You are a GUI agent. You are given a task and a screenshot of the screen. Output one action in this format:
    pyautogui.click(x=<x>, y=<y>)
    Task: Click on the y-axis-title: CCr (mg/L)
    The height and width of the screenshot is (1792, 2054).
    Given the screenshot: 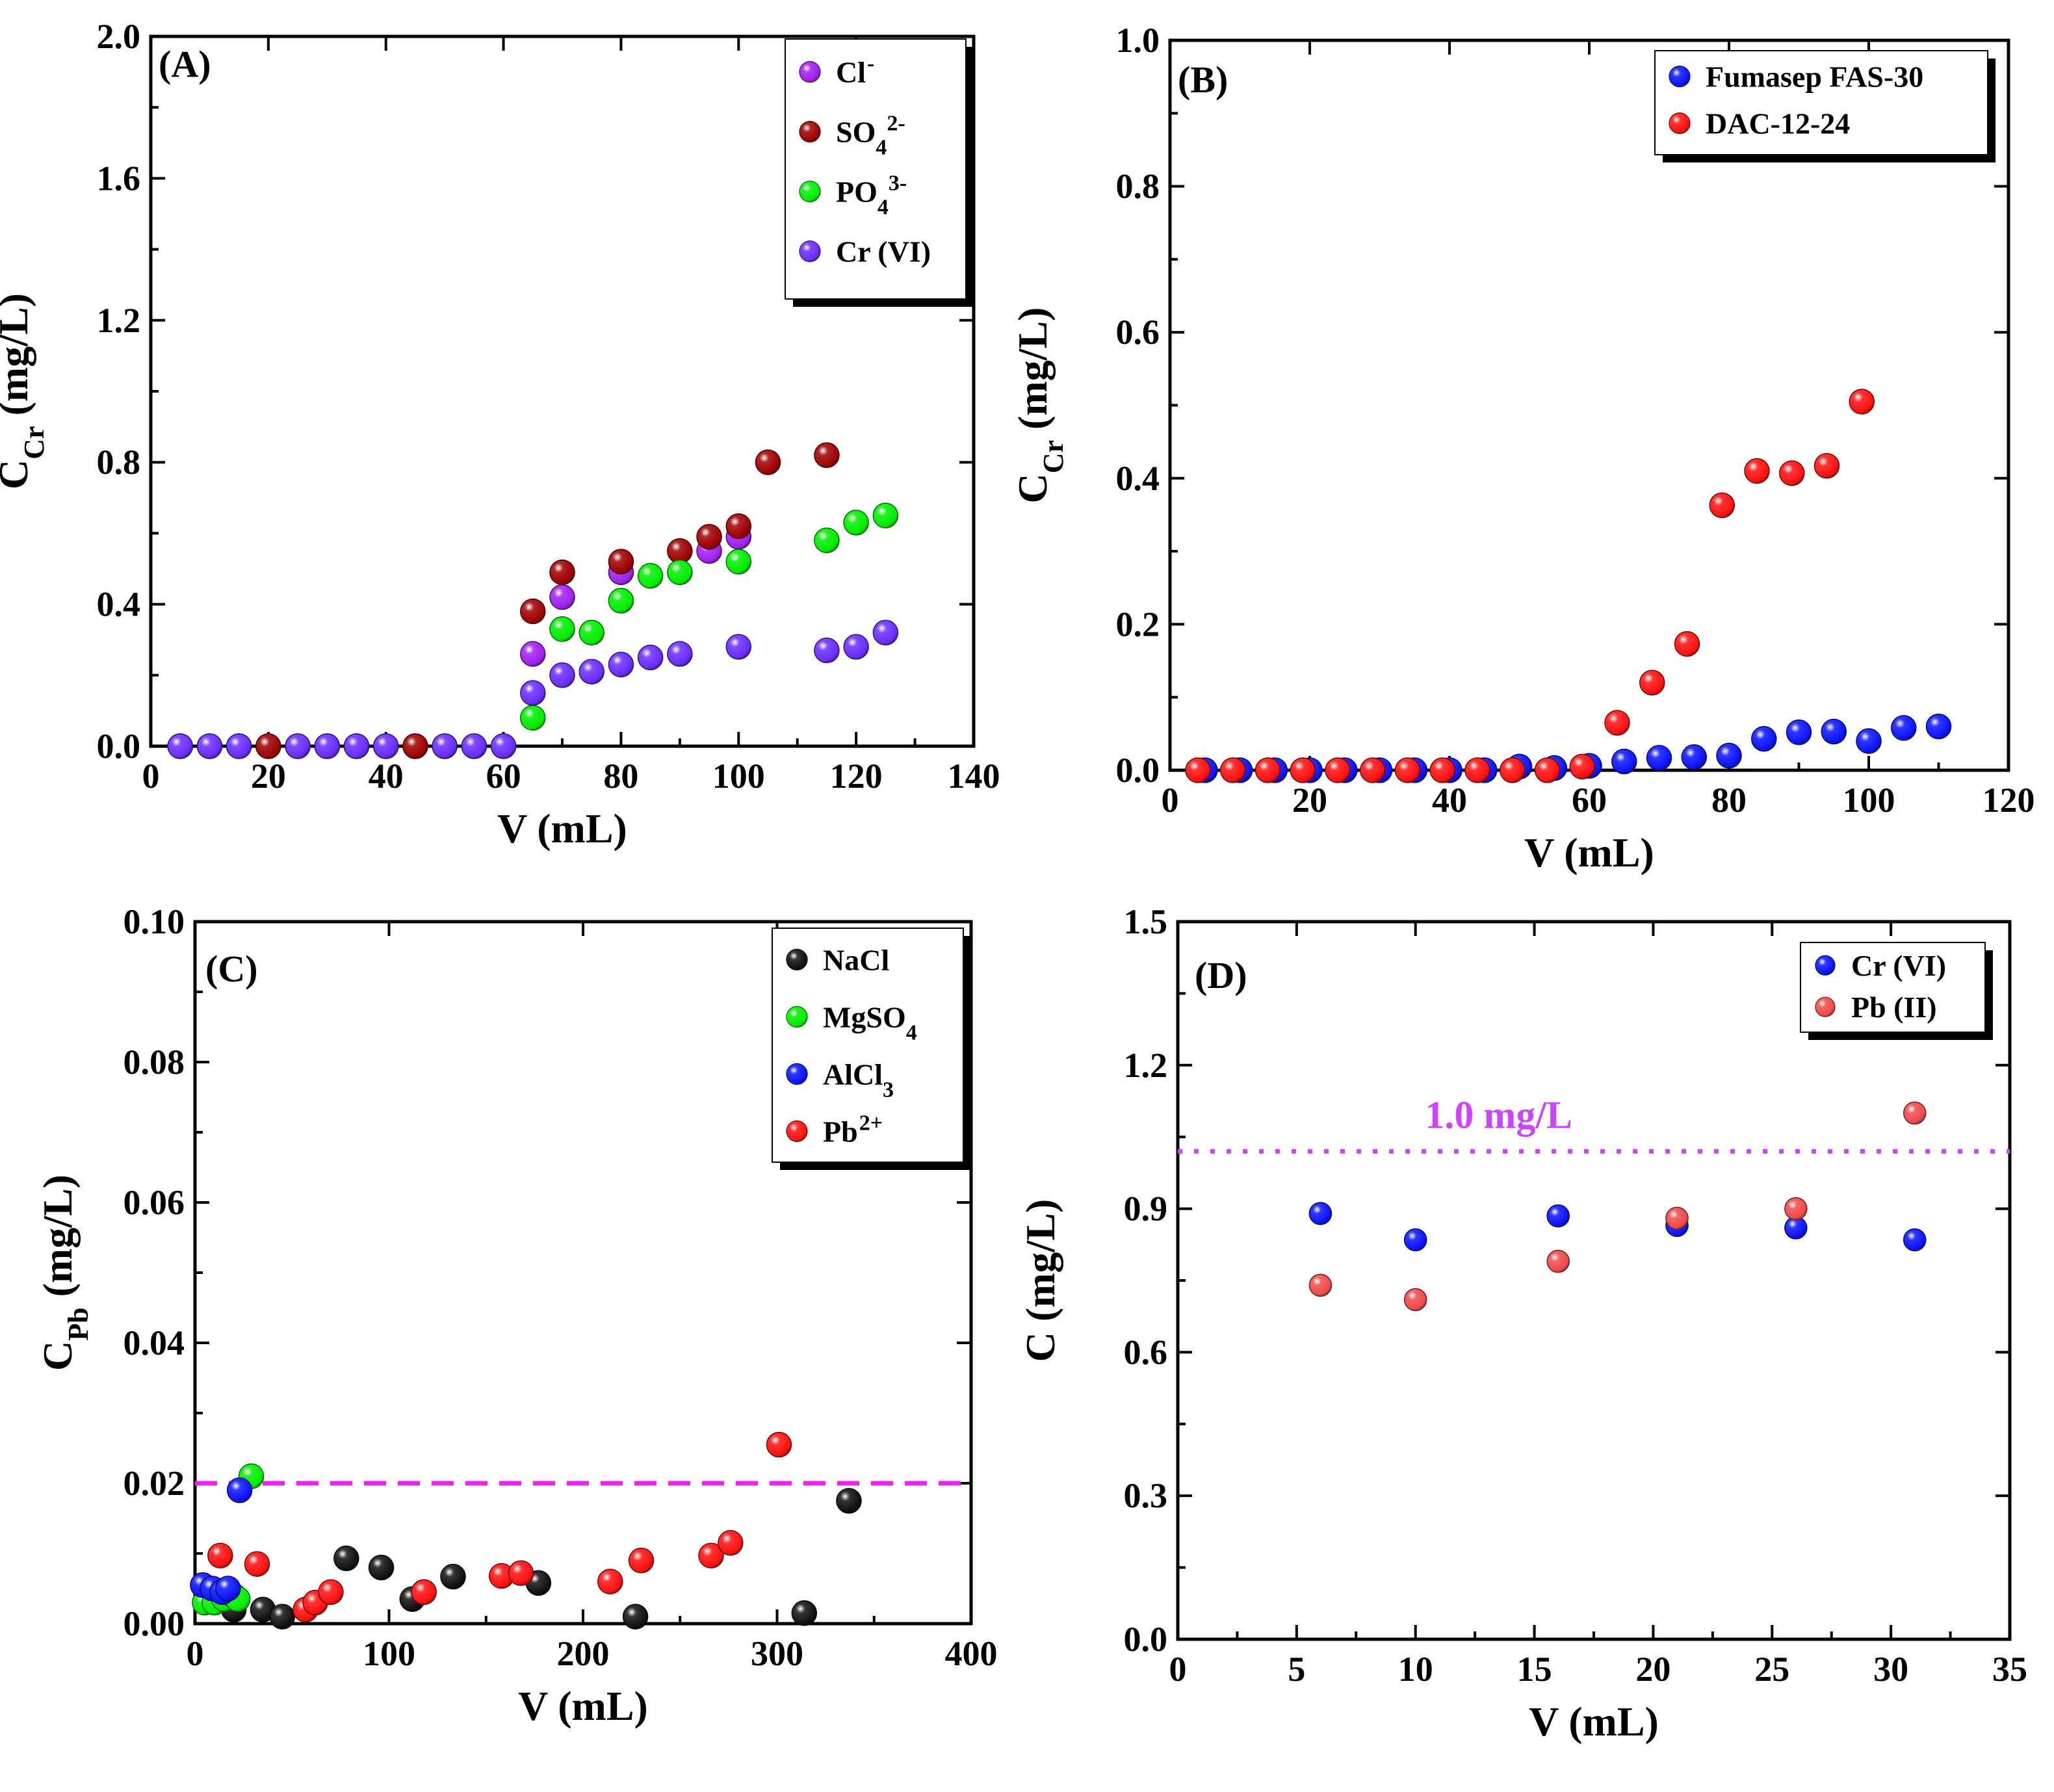 What is the action you would take?
    pyautogui.click(x=25, y=391)
    